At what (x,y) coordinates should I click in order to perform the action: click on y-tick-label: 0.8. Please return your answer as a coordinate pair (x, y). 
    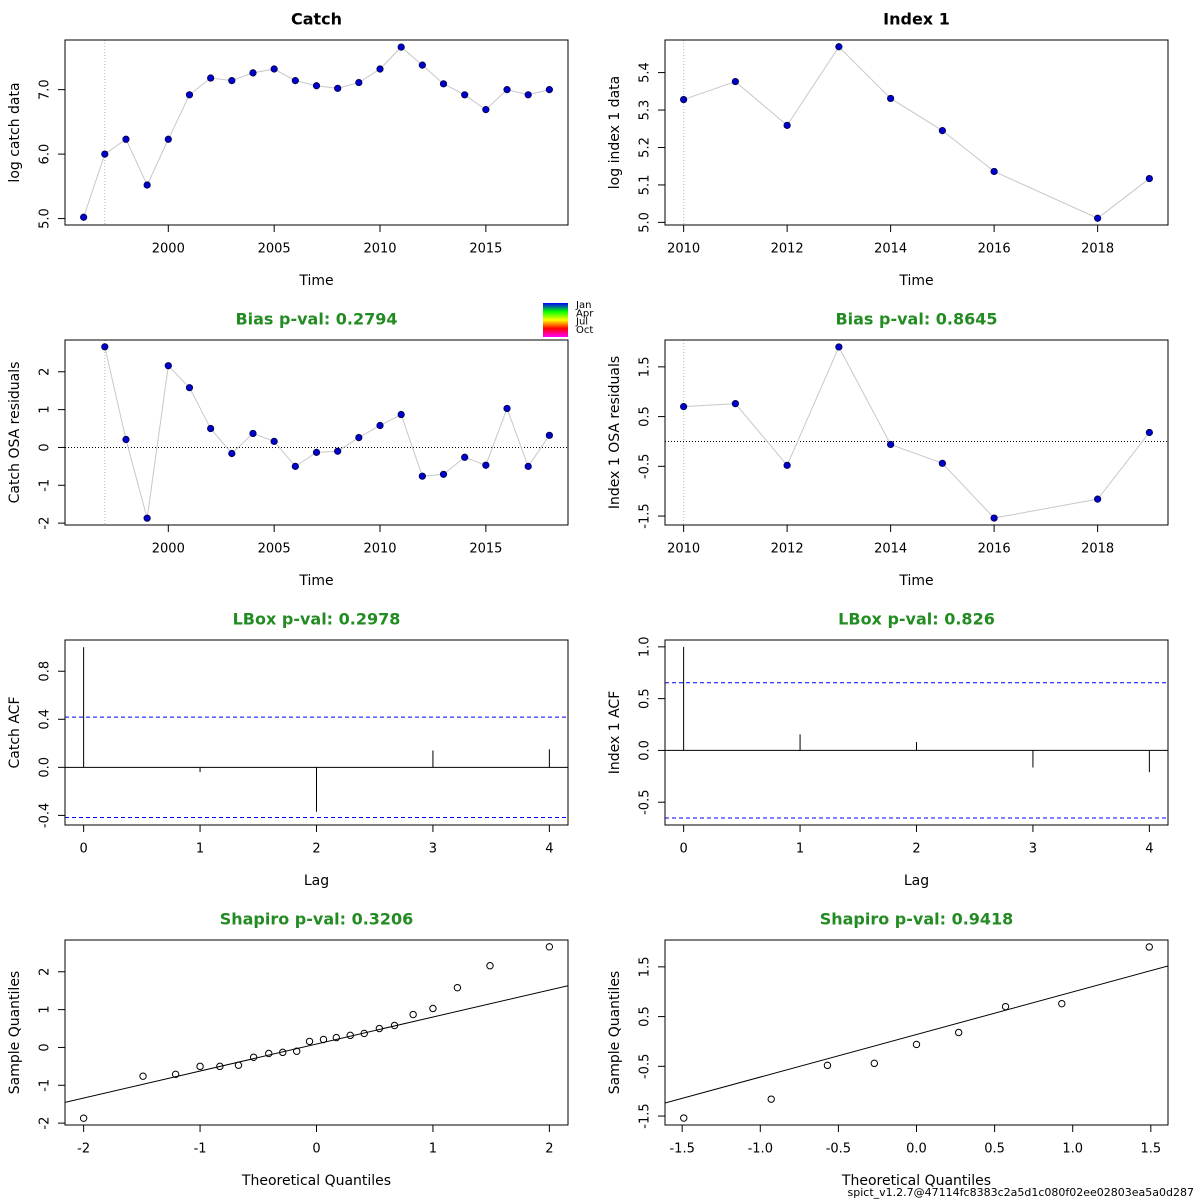
    Looking at the image, I should click on (45, 671).